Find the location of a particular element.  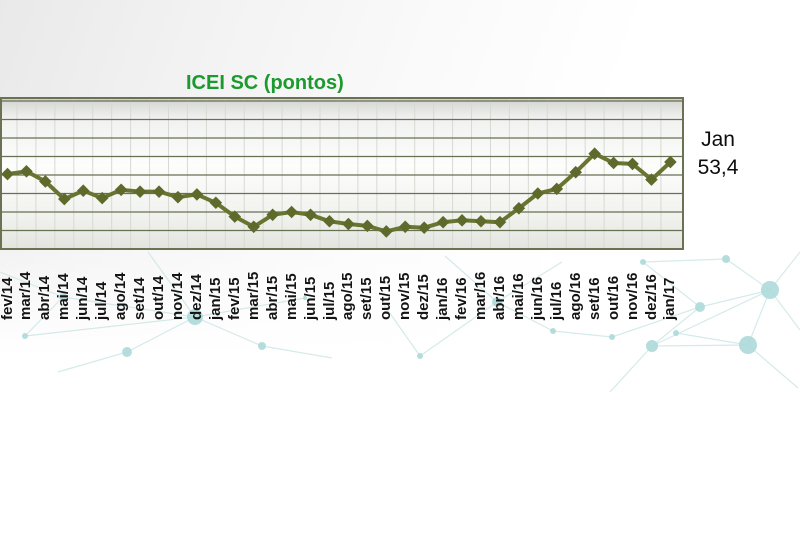

x-axis-label: nov/16 is located at coordinates (632, 296).